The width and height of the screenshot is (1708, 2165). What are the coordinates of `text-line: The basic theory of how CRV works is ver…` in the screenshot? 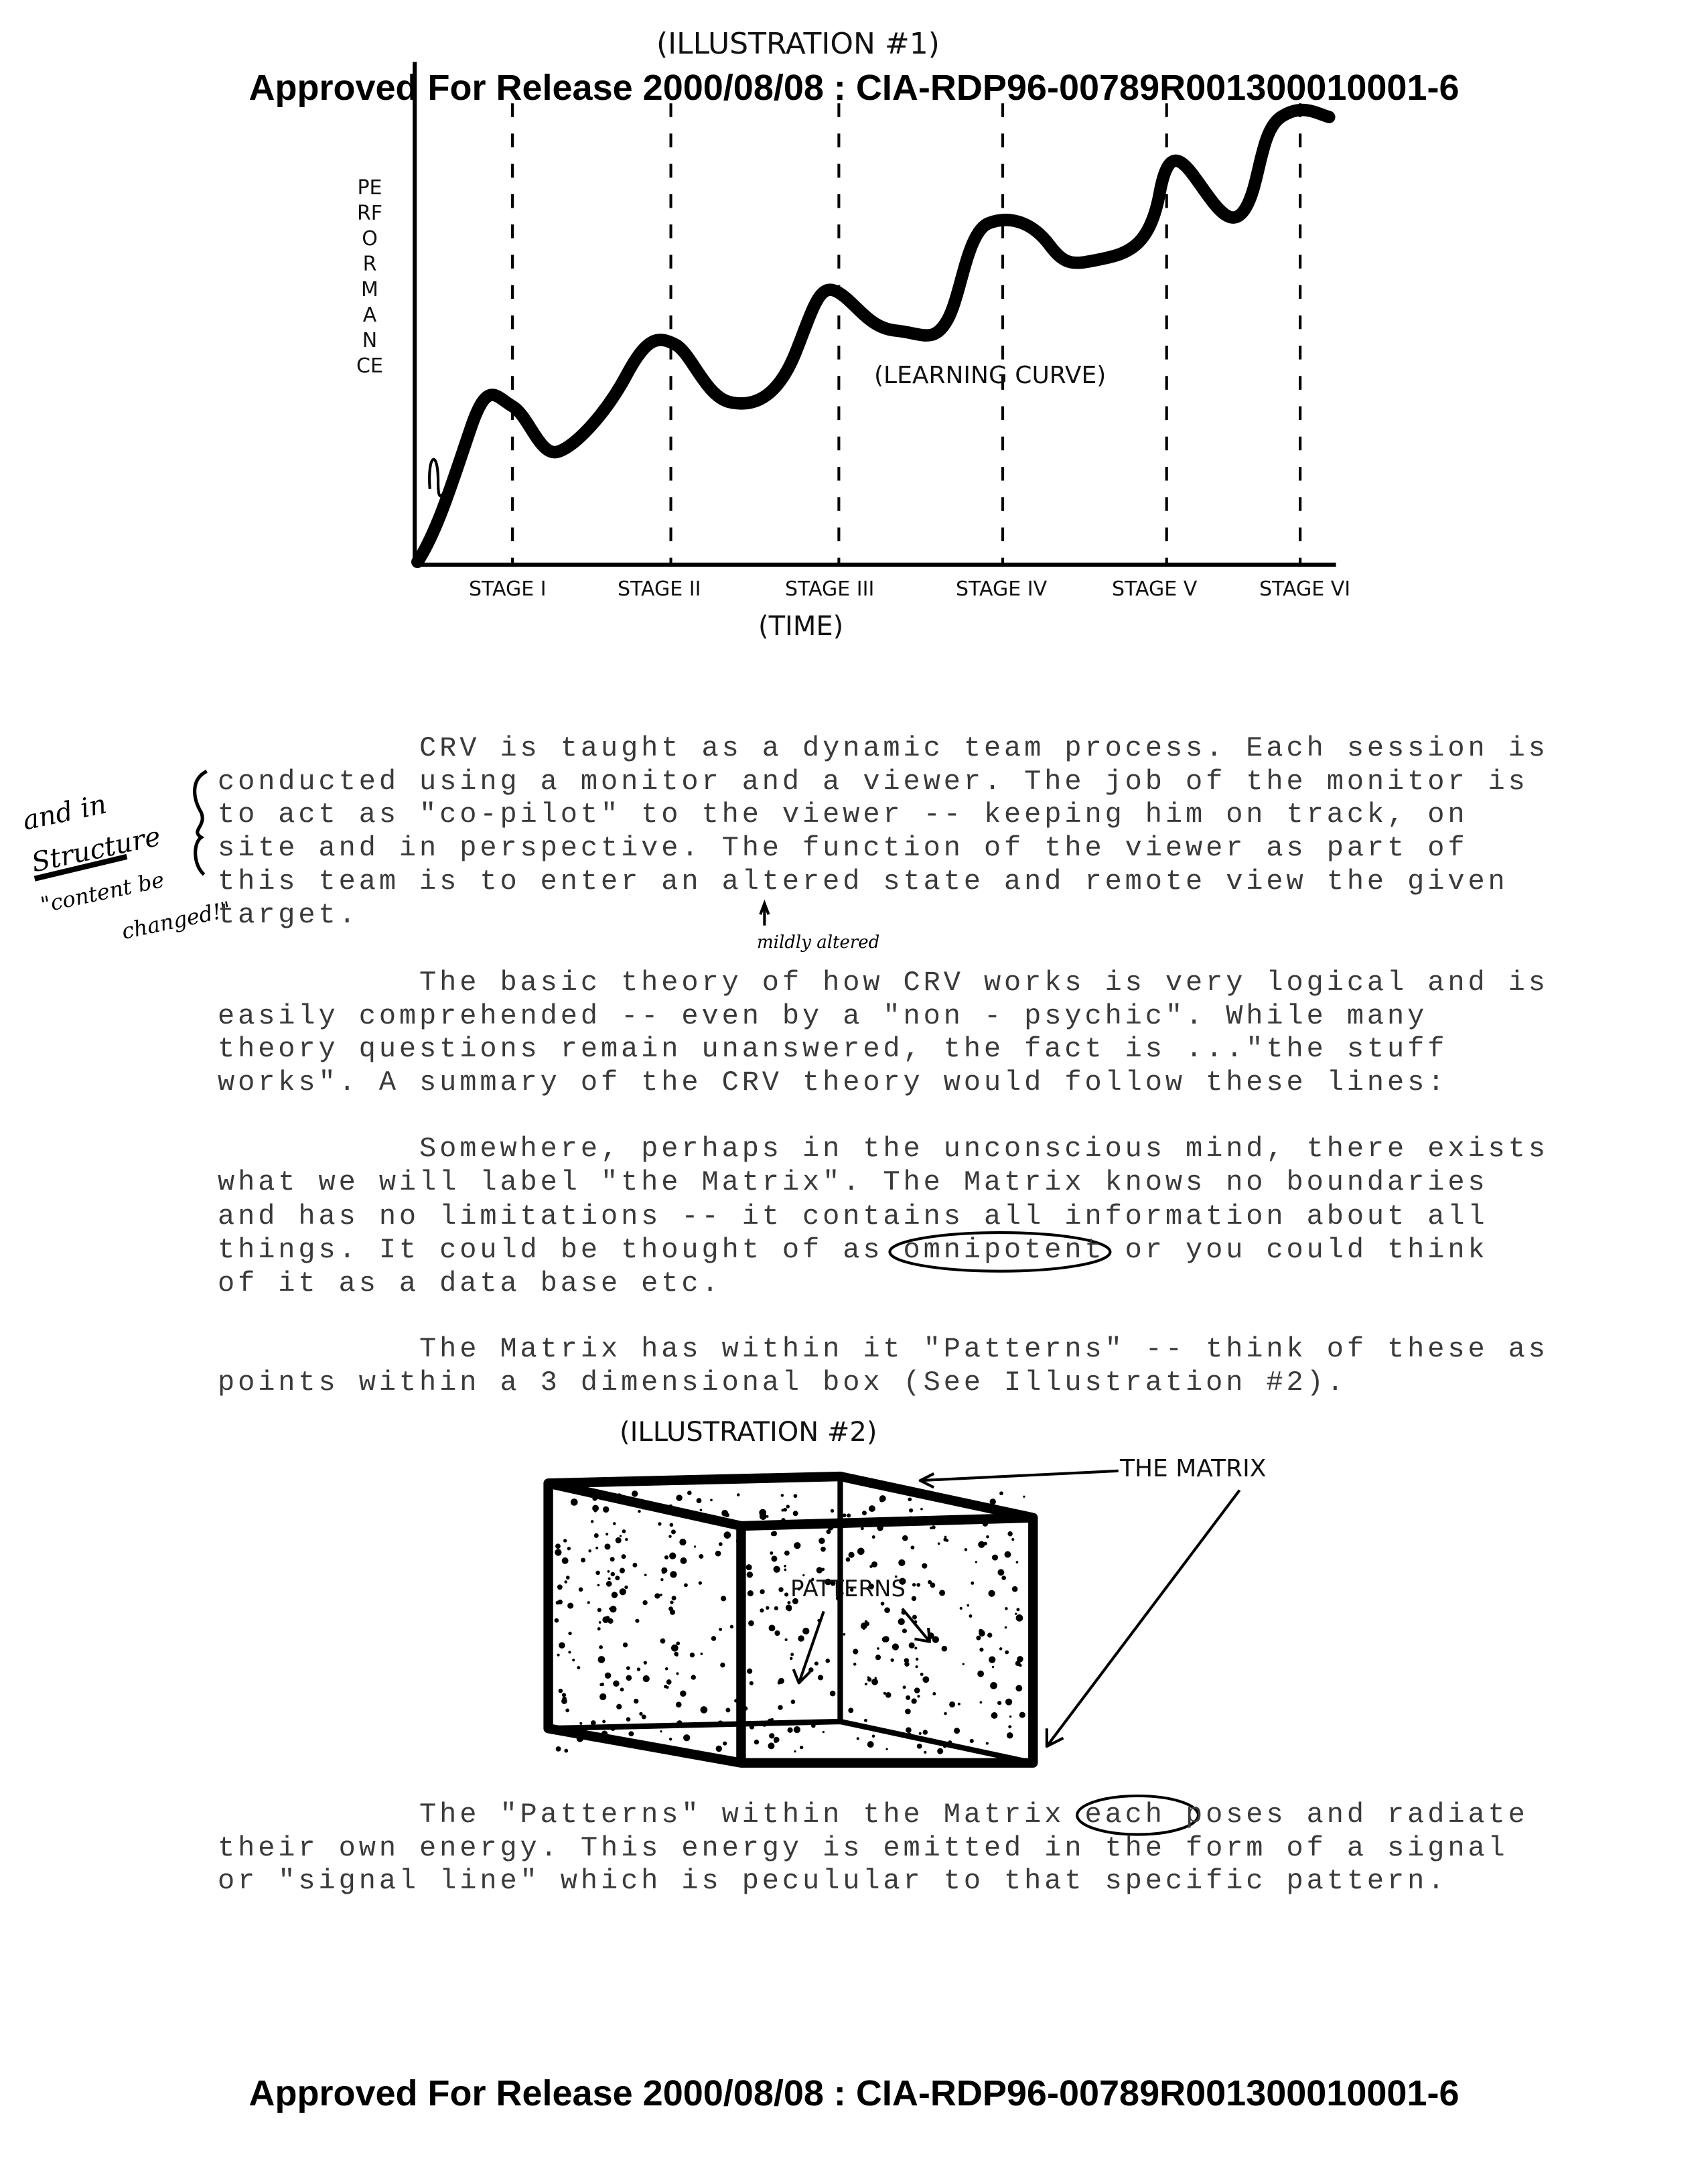 It's located at (883, 983).